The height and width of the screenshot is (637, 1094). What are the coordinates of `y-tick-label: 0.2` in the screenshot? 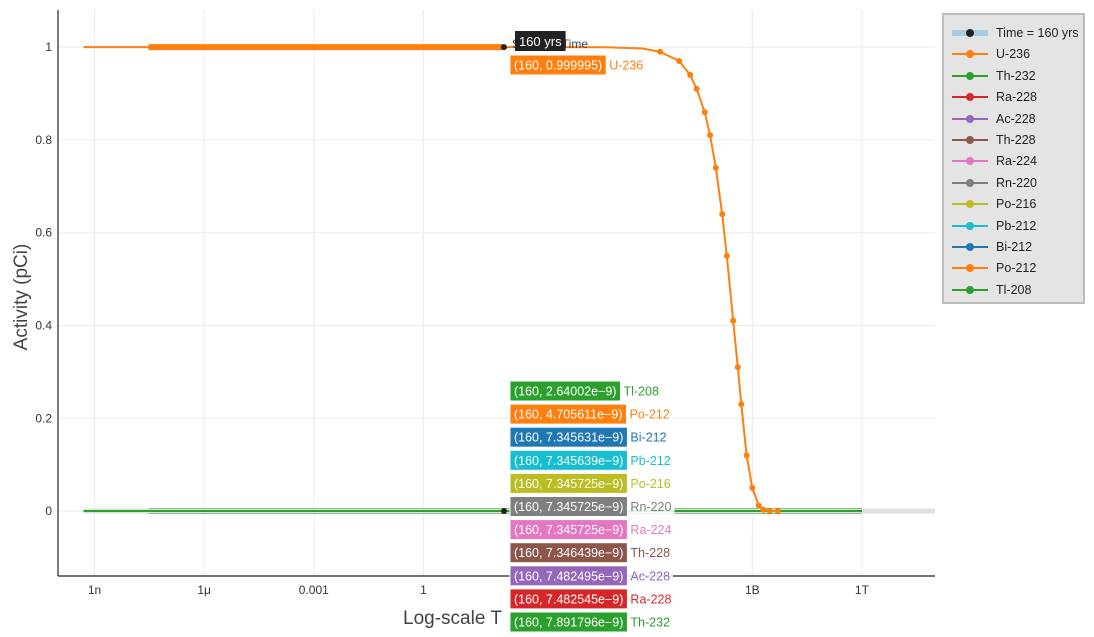 It's located at (43, 418).